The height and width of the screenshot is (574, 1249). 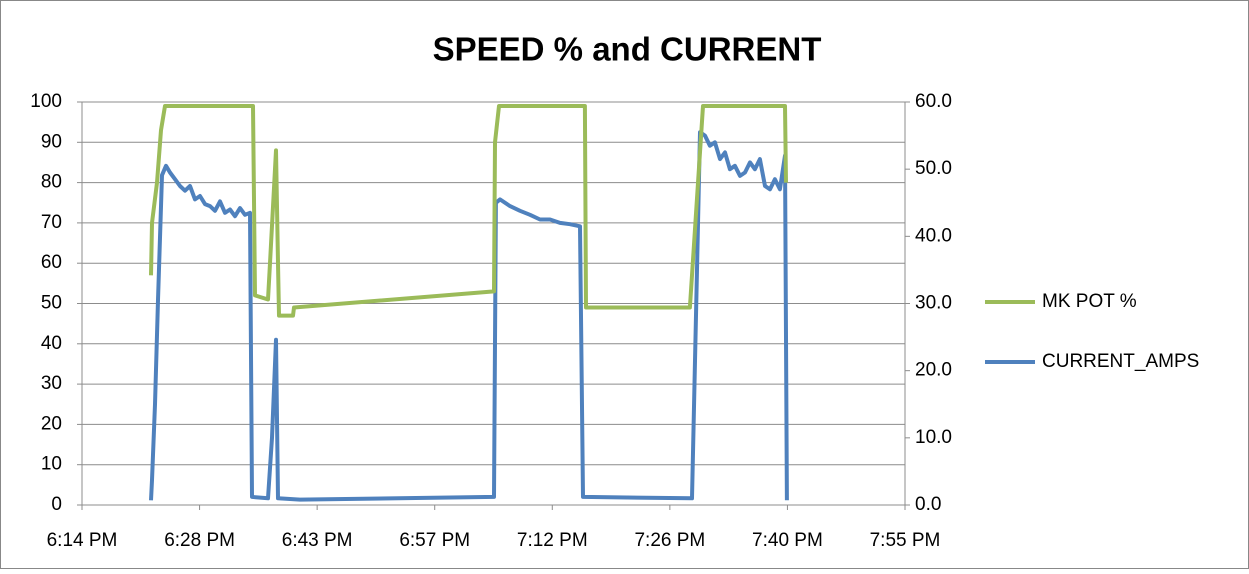 What do you see at coordinates (933, 303) in the screenshot?
I see `y2-tick-label: 30.0` at bounding box center [933, 303].